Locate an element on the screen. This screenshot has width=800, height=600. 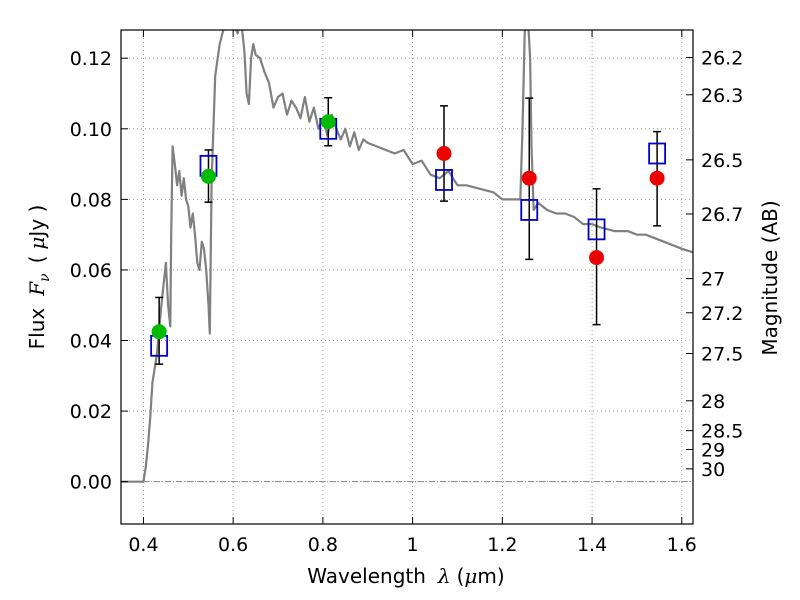
y-axis-label-unit-rest: Jy ) is located at coordinates (37, 222).